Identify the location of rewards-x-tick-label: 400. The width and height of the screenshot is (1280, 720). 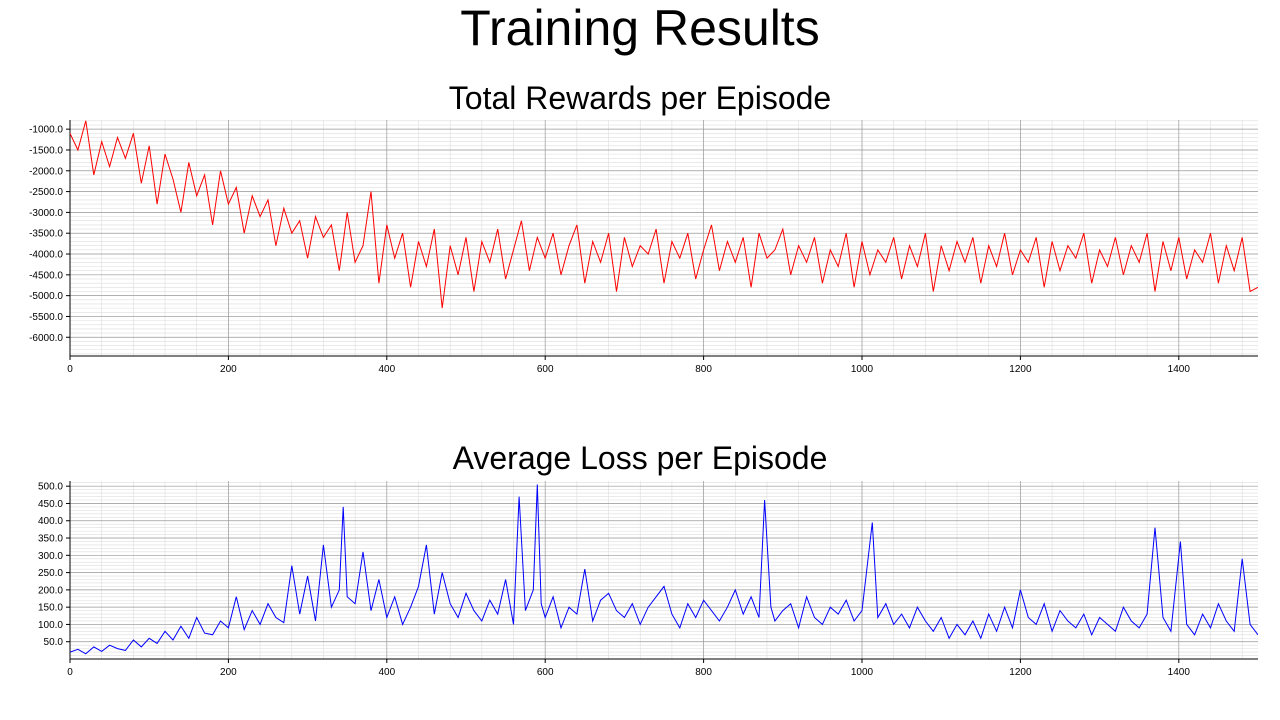
(386, 369).